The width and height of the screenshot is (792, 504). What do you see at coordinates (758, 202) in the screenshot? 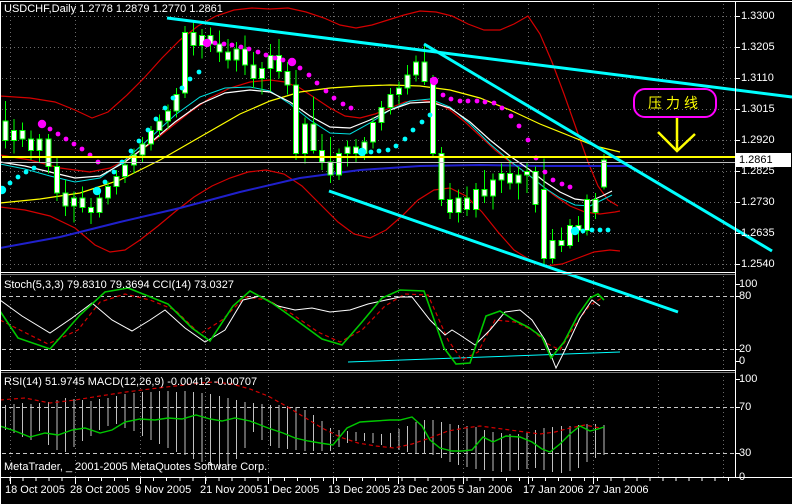
I see `price-axis-label: 1.2730` at bounding box center [758, 202].